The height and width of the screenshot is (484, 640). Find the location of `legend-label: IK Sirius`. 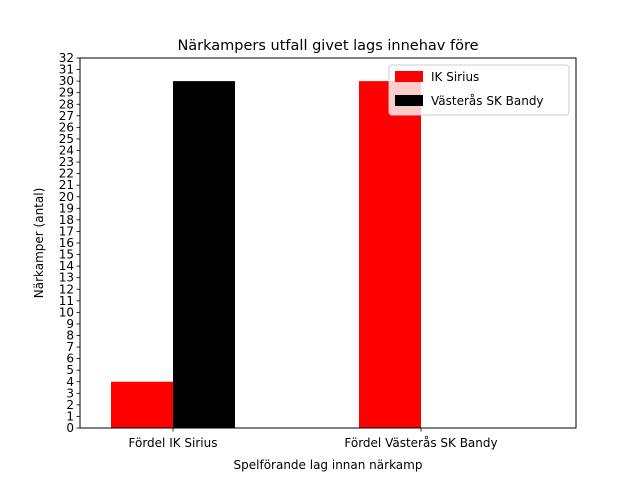

legend-label: IK Sirius is located at coordinates (455, 77).